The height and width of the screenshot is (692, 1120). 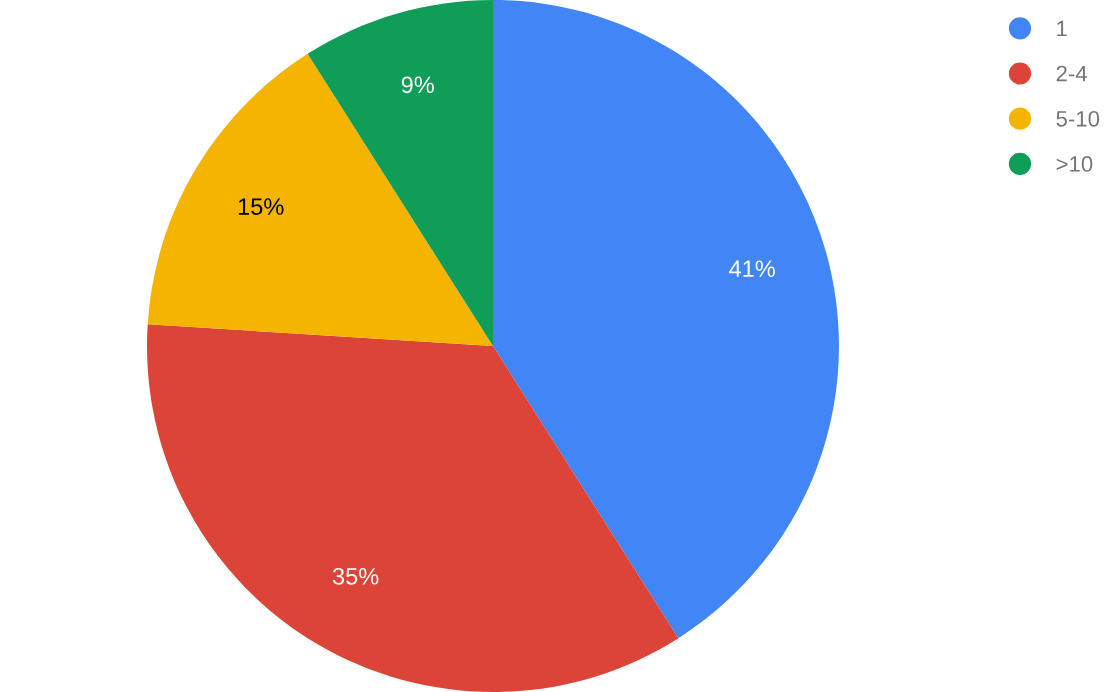 I want to click on data-label: 35%, so click(x=355, y=576).